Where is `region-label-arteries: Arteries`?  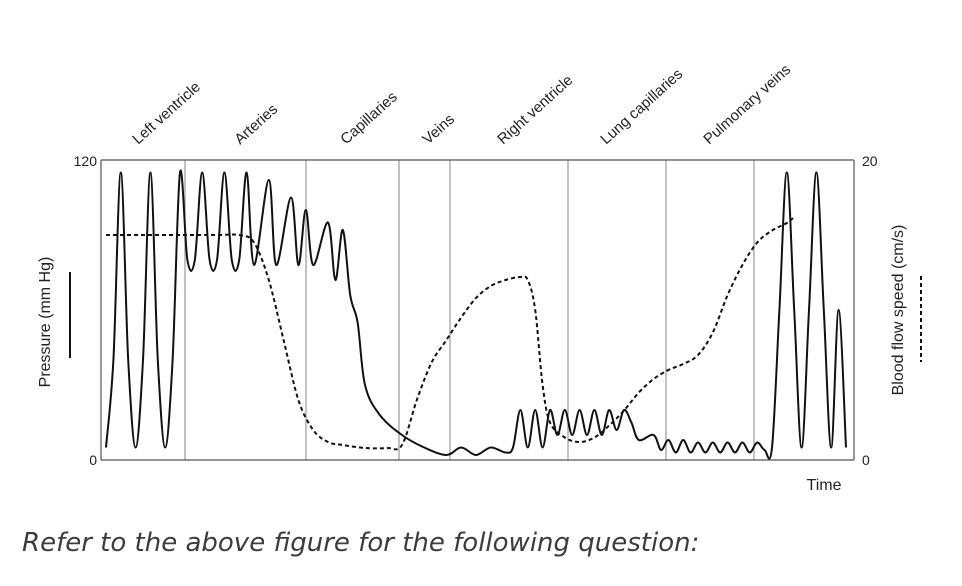 region-label-arteries: Arteries is located at coordinates (256, 124).